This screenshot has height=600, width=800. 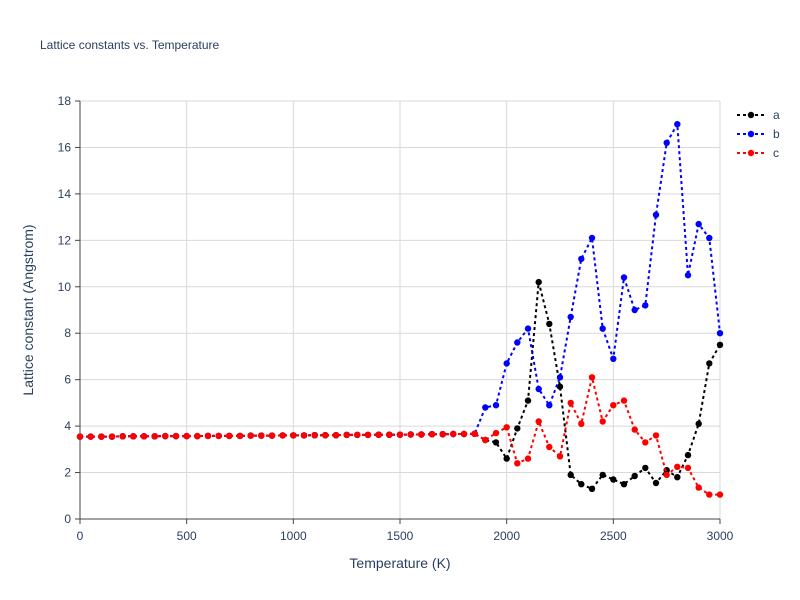 I want to click on legend-label: c, so click(x=776, y=153).